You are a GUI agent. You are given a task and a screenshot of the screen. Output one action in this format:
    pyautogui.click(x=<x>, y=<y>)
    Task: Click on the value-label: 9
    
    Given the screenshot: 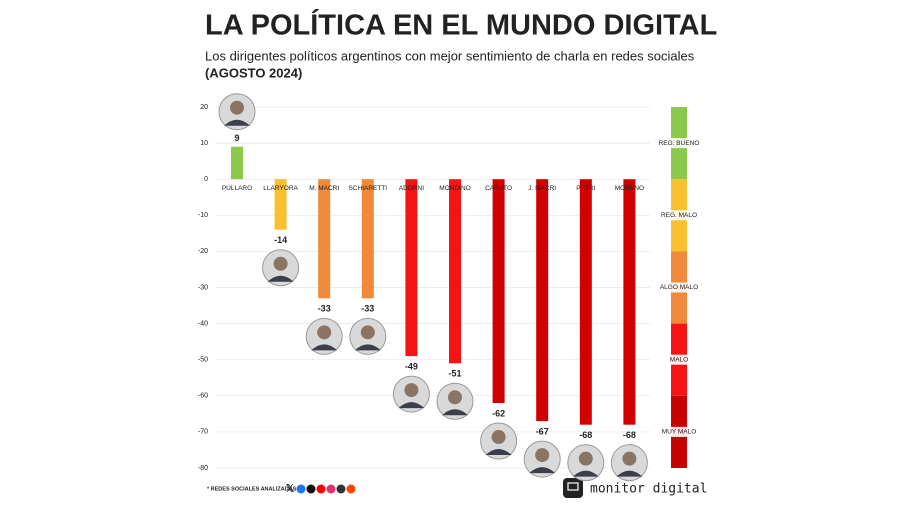 What is the action you would take?
    pyautogui.click(x=236, y=138)
    